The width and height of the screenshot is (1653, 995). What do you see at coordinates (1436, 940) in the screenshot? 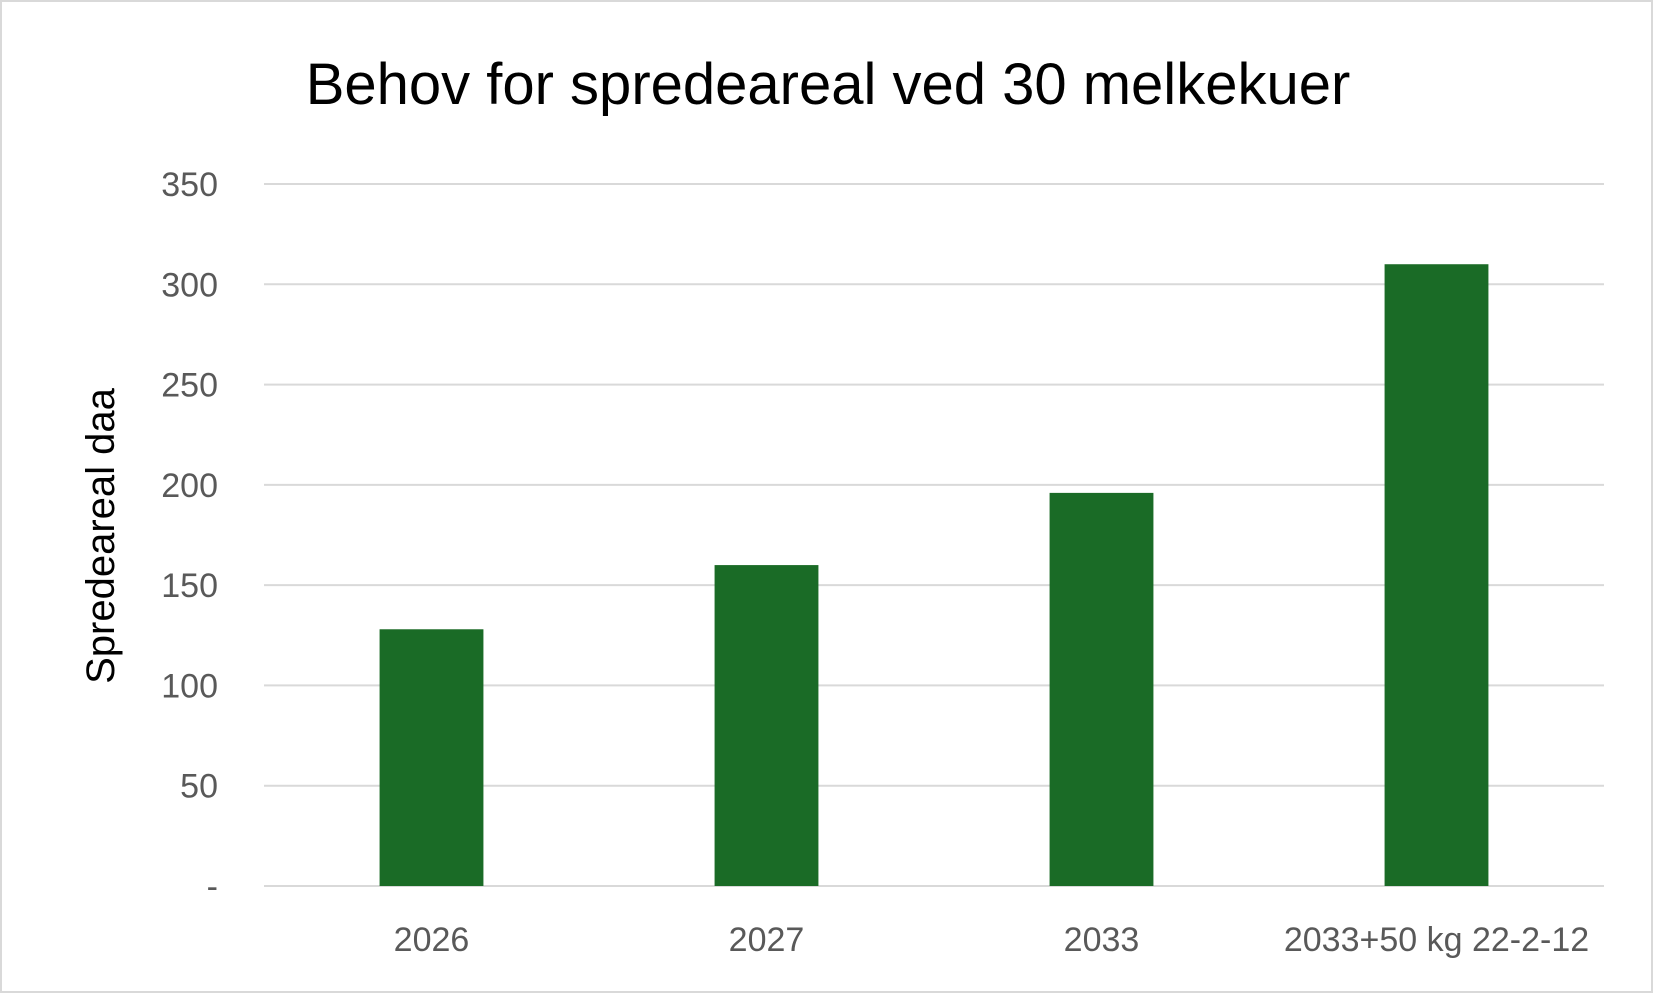
I see `x-tick-label-2033-50-kg-22-2-12: 2033+50 kg 22-2-12` at bounding box center [1436, 940].